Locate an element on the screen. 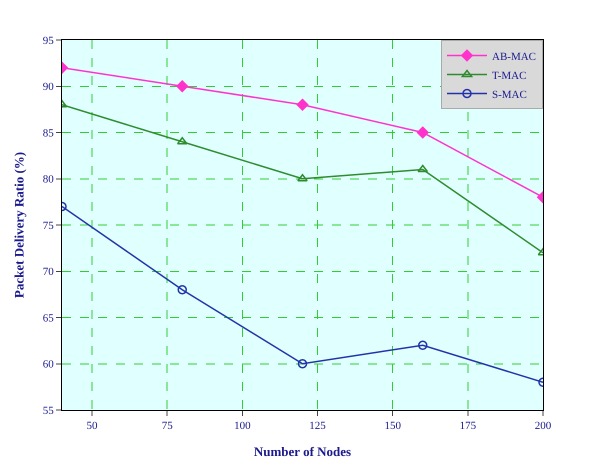 The height and width of the screenshot is (473, 598). y-tick-label: 95 is located at coordinates (48, 40).